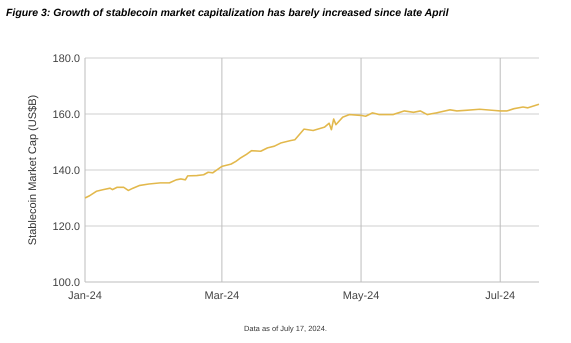  I want to click on y-tick-label: 180.0, so click(66, 58).